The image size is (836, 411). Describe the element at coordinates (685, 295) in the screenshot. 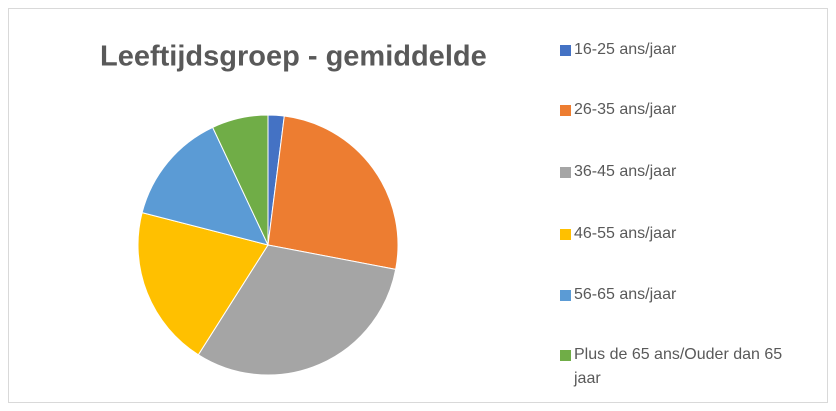

I see `legend-item: 56-65 ans/jaar` at that location.